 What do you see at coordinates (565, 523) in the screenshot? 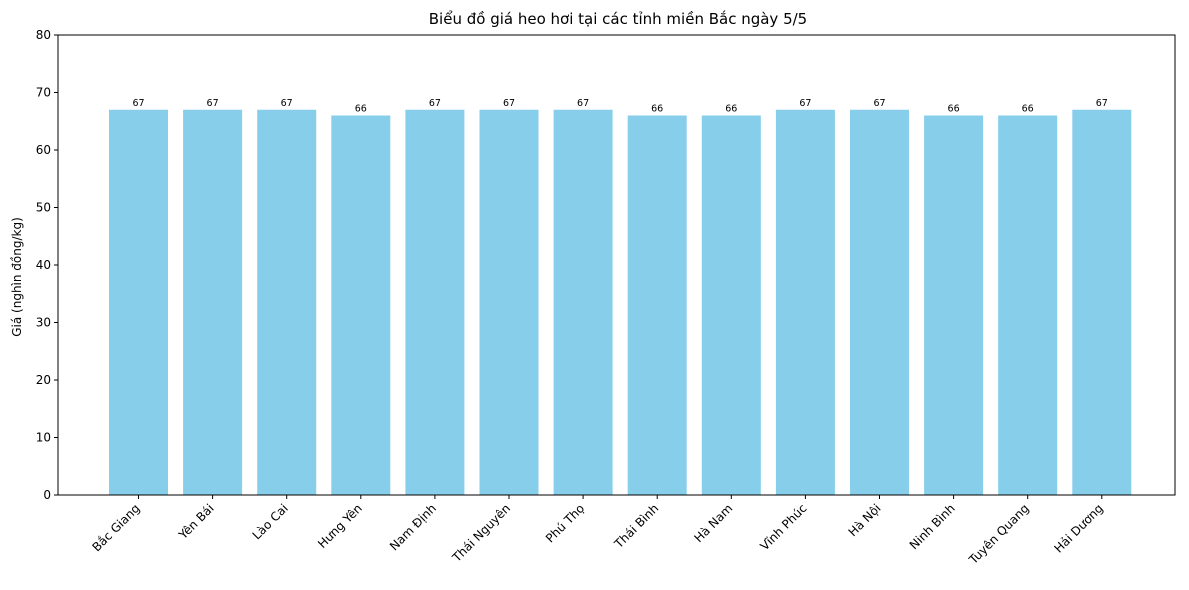
I see `x-tick-label: Phú Thọ` at bounding box center [565, 523].